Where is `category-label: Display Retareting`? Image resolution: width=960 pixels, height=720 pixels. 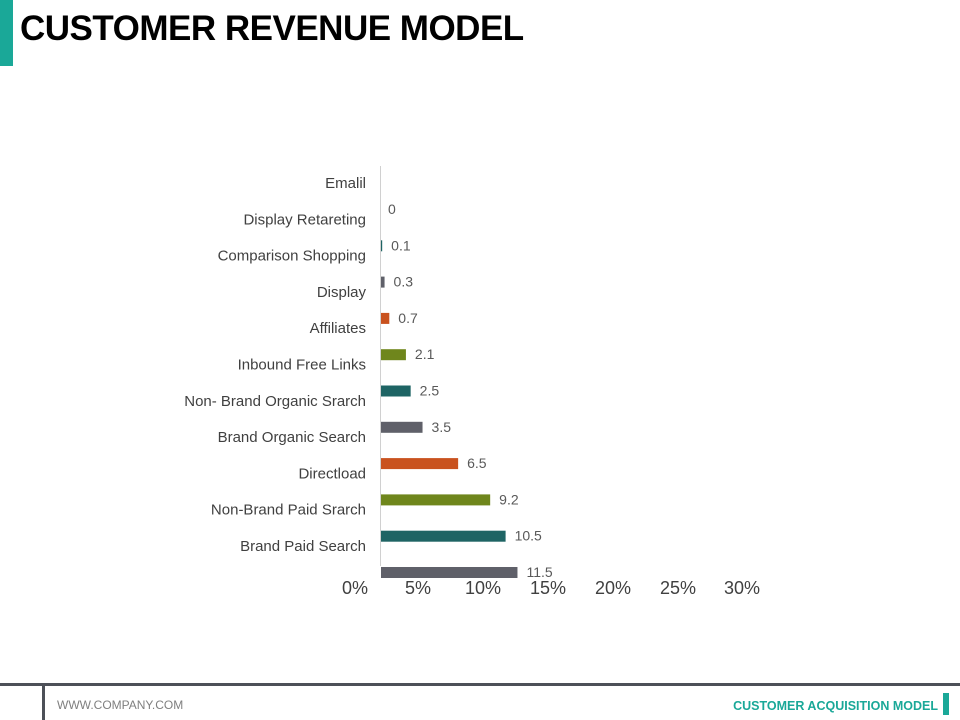
category-label: Display Retareting is located at coordinates (304, 219).